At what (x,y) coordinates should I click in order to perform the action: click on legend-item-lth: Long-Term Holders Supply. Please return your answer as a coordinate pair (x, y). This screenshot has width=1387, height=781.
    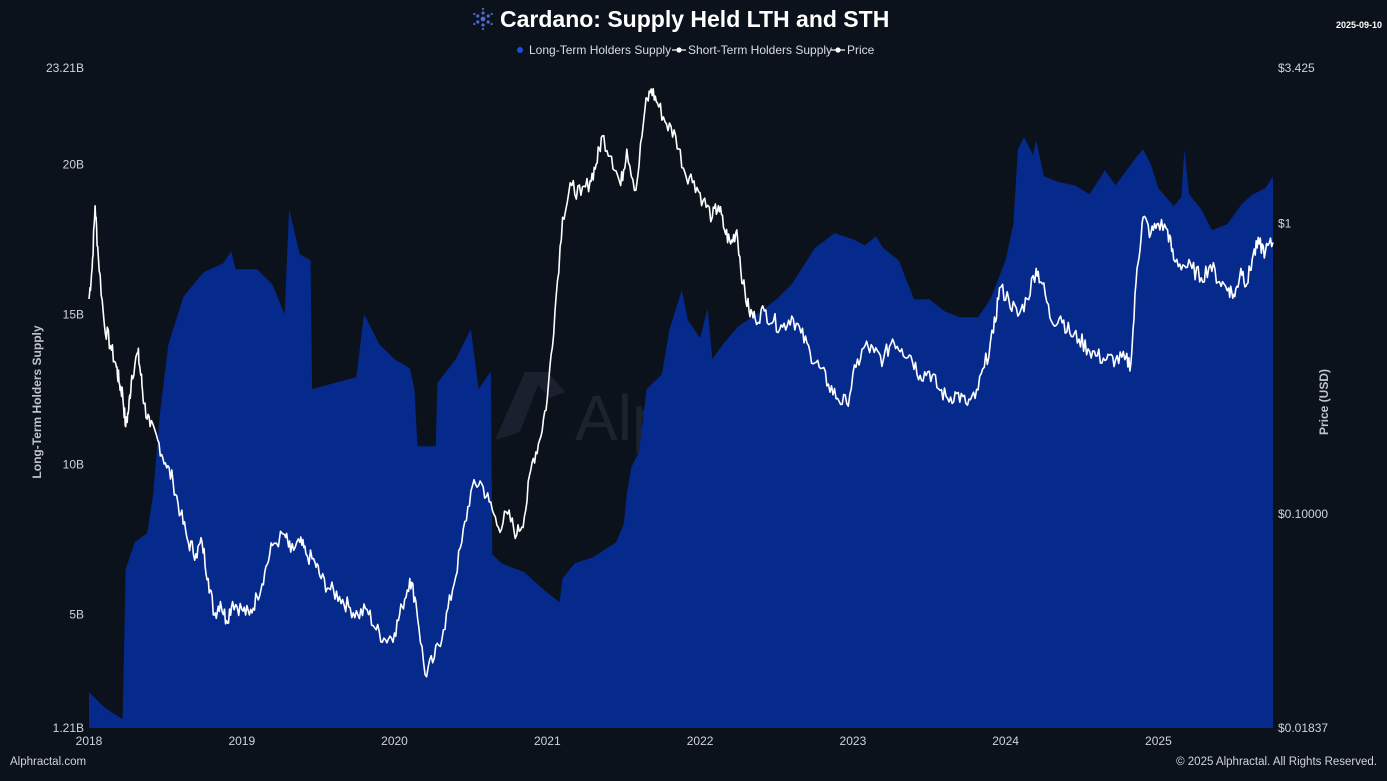
    Looking at the image, I should click on (594, 50).